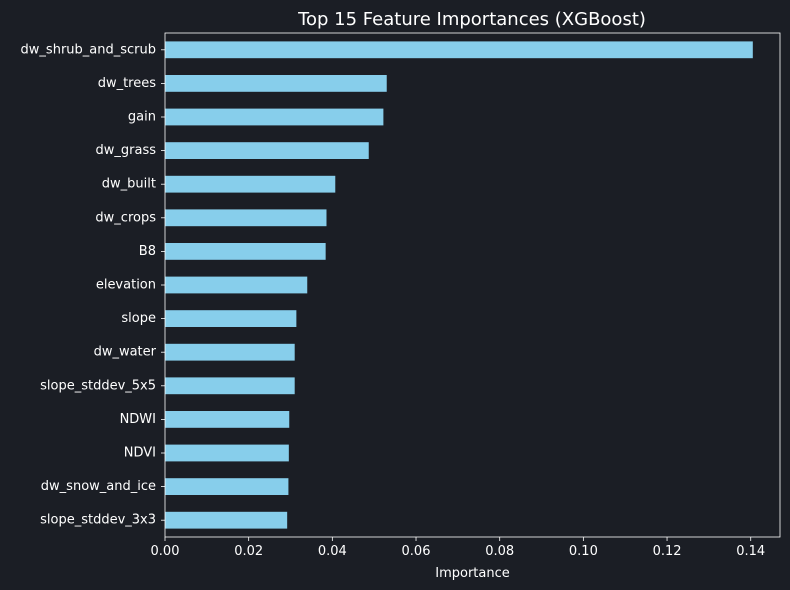  Describe the element at coordinates (98, 520) in the screenshot. I see `y-tick-label: slope_stddev_3x3` at that location.